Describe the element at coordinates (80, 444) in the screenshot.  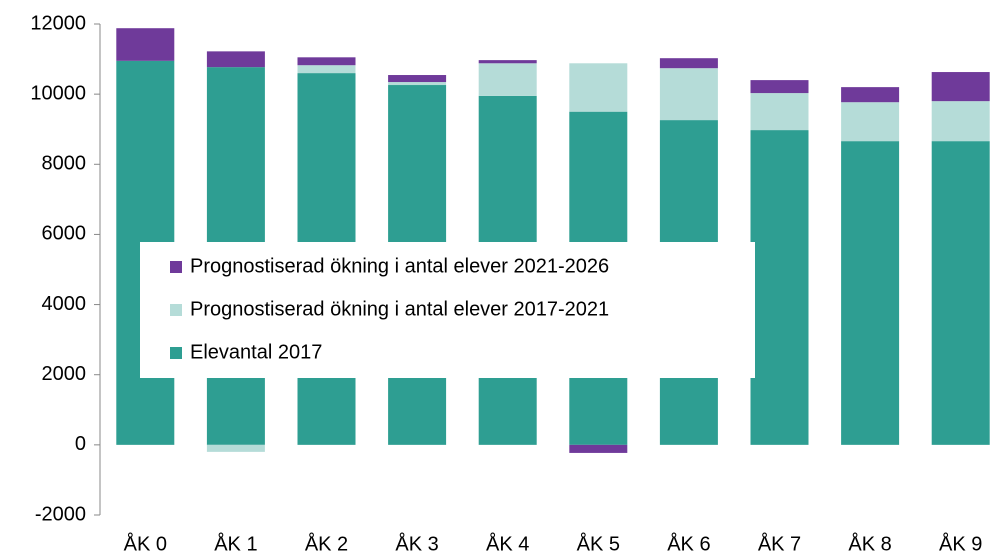
I see `y-tick-label: 0` at that location.